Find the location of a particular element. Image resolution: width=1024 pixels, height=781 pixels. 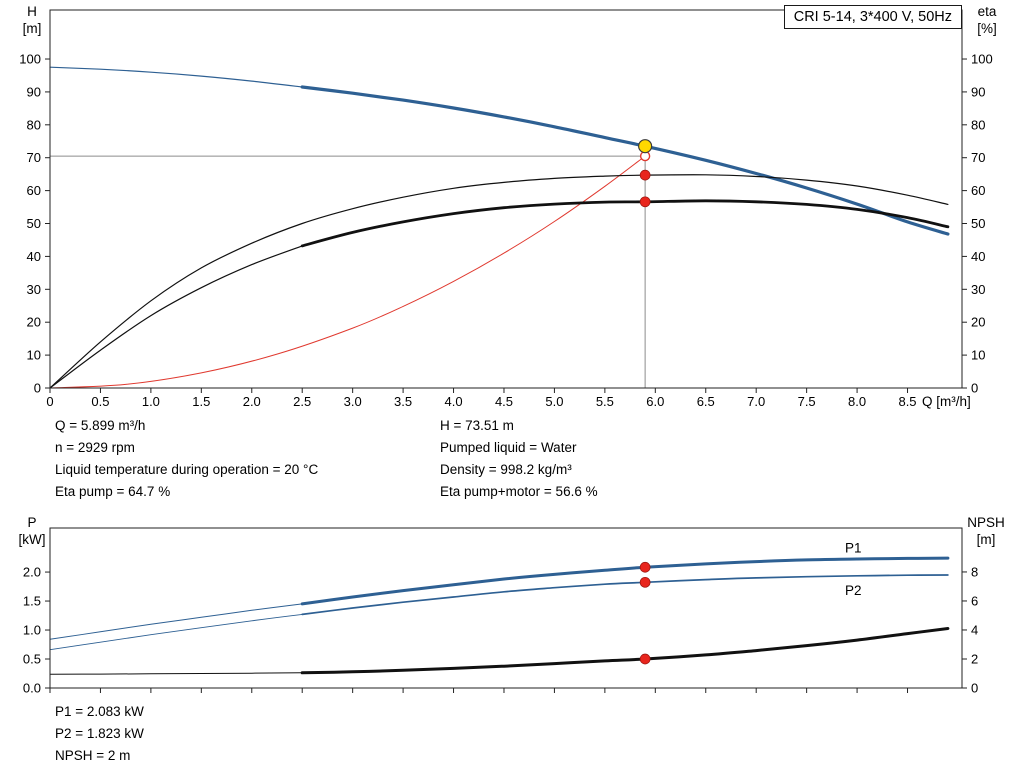

eta-pump-motor-point is located at coordinates (645, 202).